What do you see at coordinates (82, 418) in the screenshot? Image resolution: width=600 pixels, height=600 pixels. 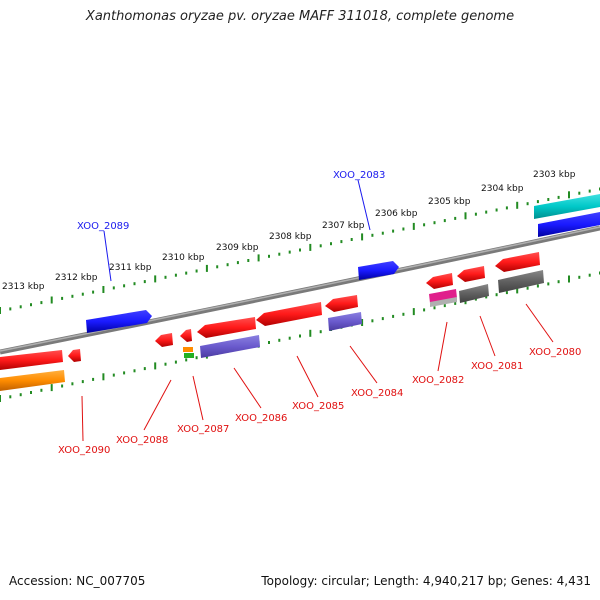 I see `leader-xoo-2090` at bounding box center [82, 418].